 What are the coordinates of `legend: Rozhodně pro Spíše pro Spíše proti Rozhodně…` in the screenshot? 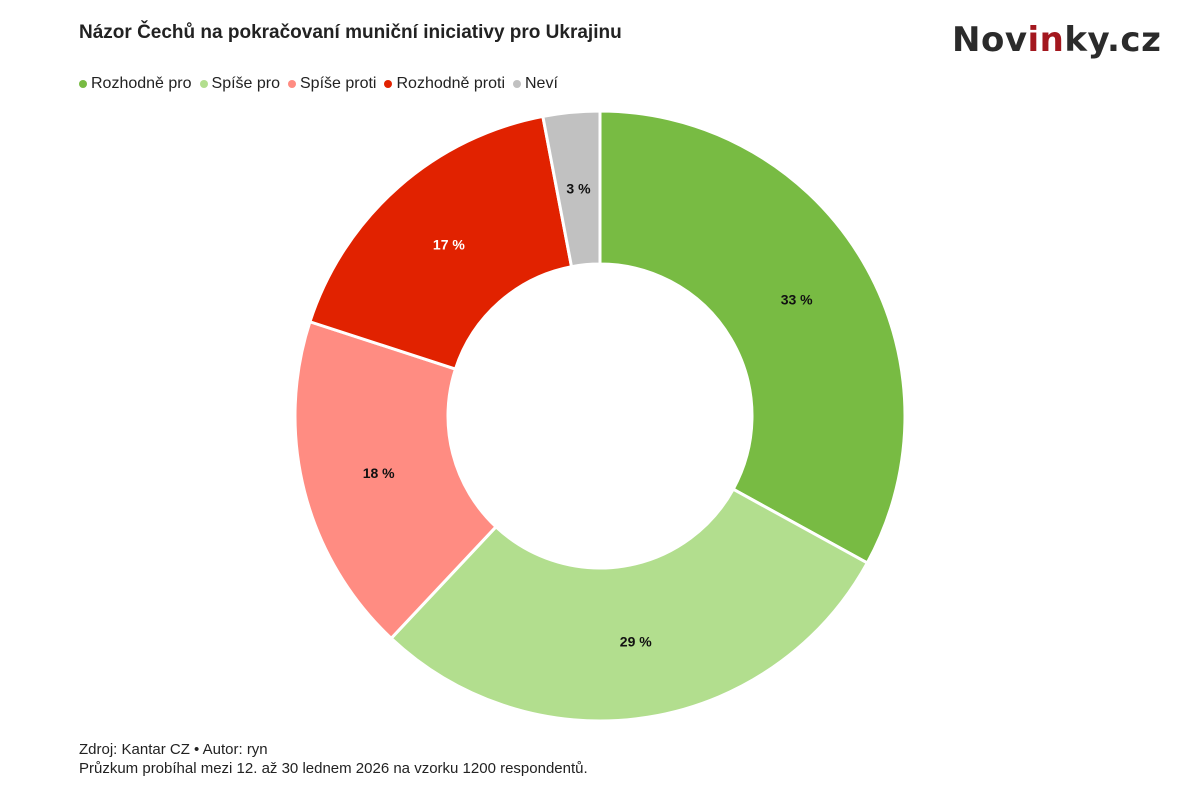 It's located at (318, 84).